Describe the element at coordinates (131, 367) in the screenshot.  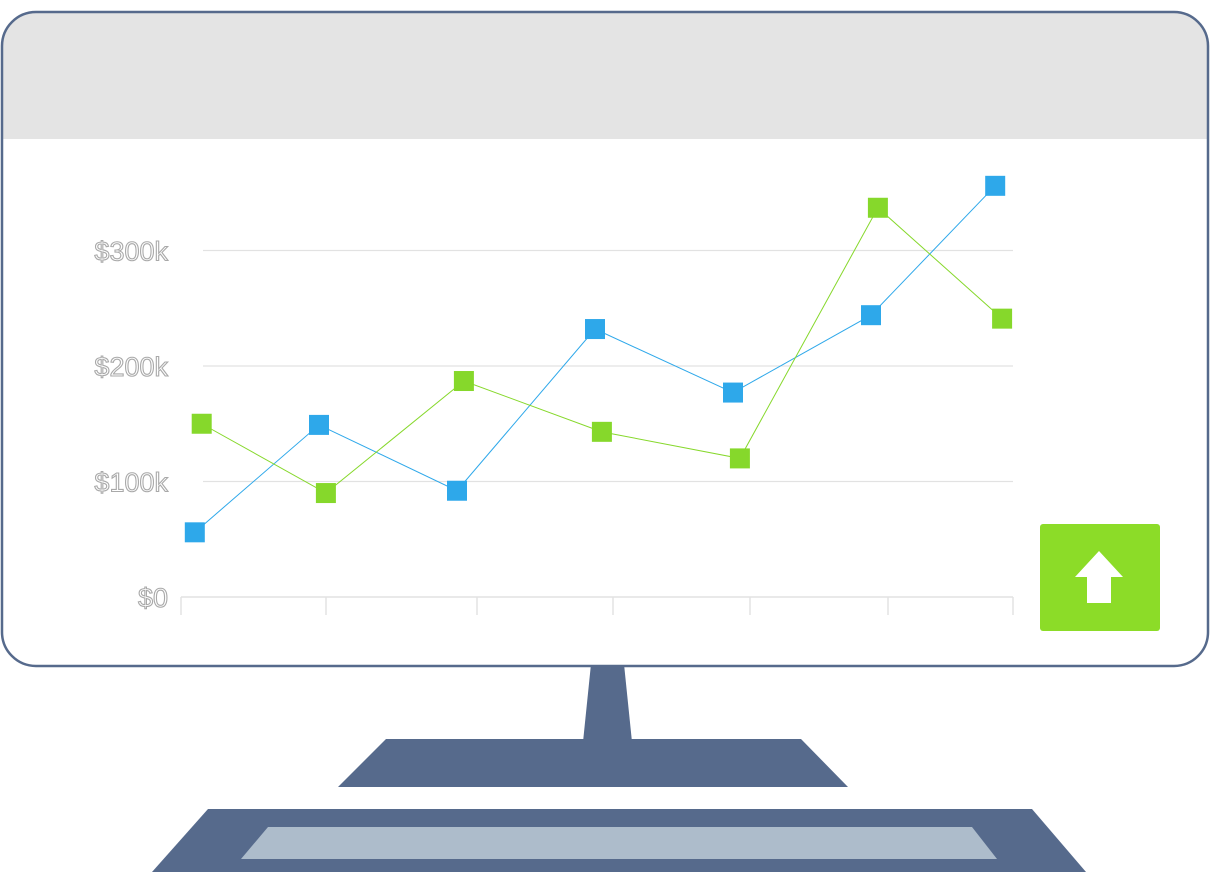
I see `y-tick-label: $200k` at that location.